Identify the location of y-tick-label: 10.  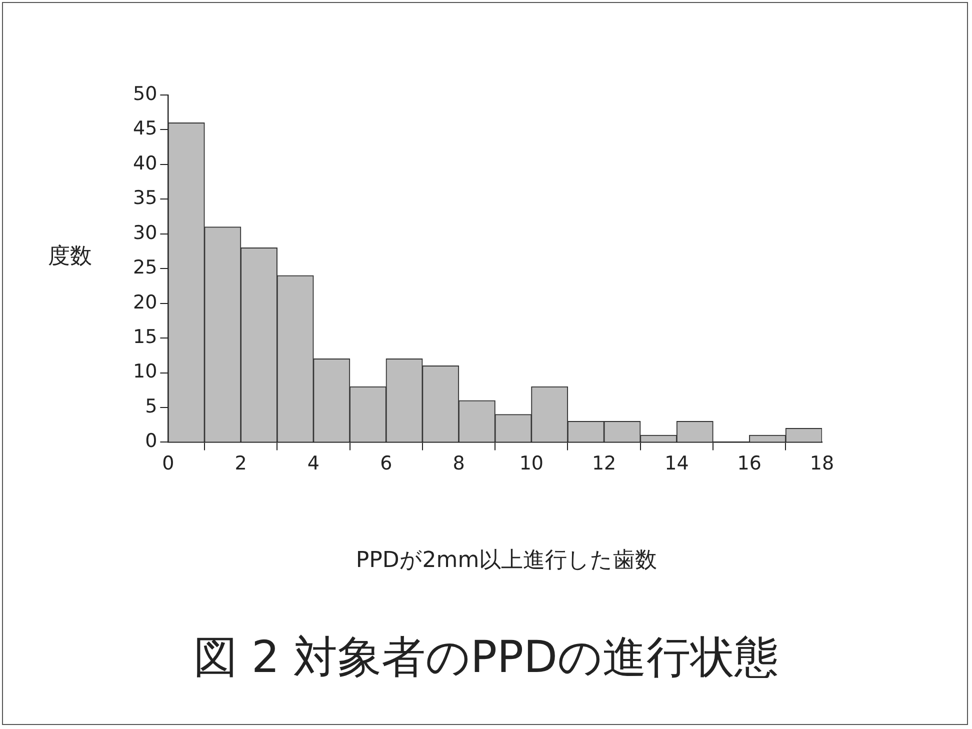
(145, 371).